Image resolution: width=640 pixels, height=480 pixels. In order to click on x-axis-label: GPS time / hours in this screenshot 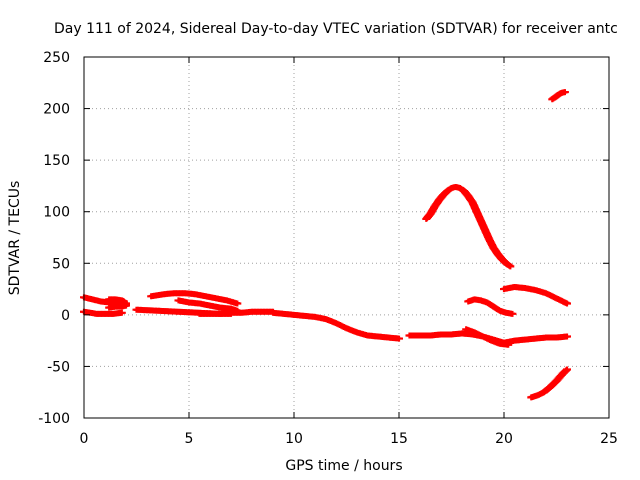, I will do `click(343, 466)`.